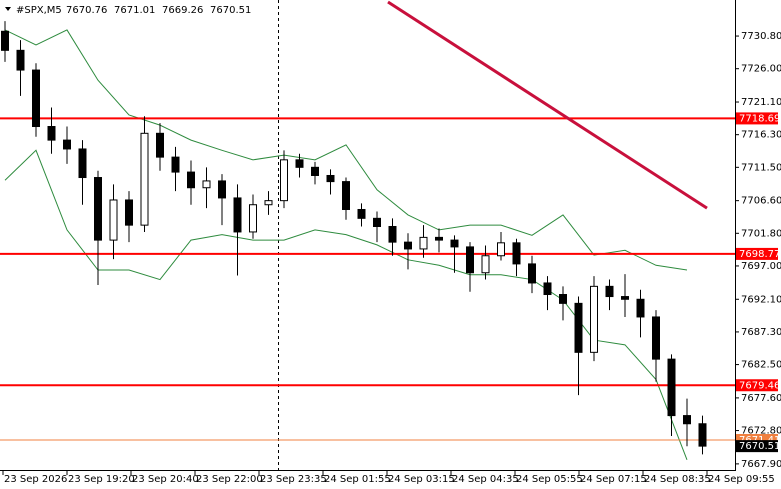 The height and width of the screenshot is (489, 781). I want to click on x-tick-label: 23 Sep 23:35, so click(293, 479).